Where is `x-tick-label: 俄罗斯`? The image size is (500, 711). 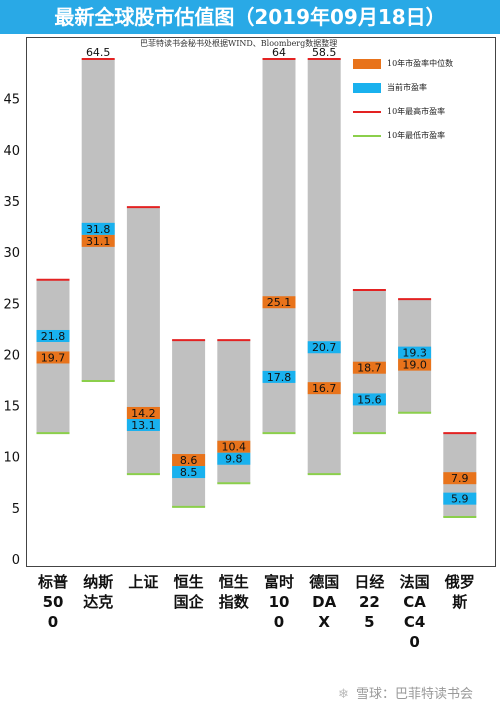
x-tick-label: 俄罗斯 is located at coordinates (459, 592).